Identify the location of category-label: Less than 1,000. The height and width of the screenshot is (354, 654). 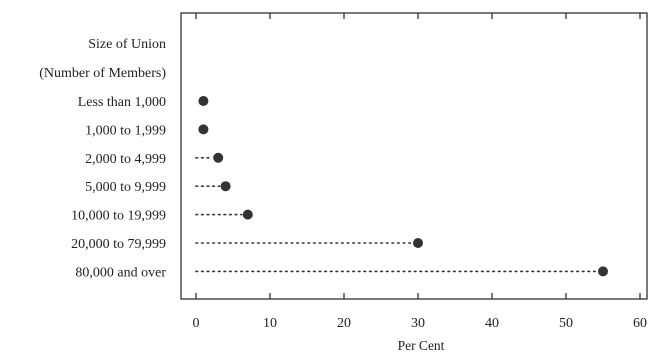
(122, 102).